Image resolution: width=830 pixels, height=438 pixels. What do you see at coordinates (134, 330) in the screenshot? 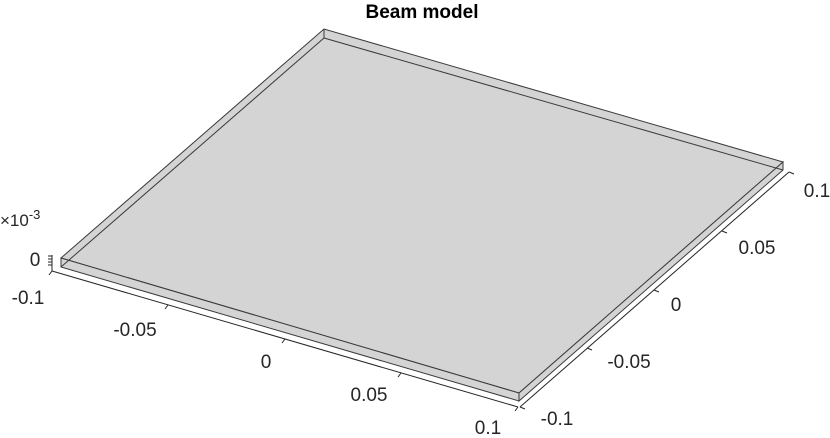
I see `x-tick-label: -0.05` at bounding box center [134, 330].